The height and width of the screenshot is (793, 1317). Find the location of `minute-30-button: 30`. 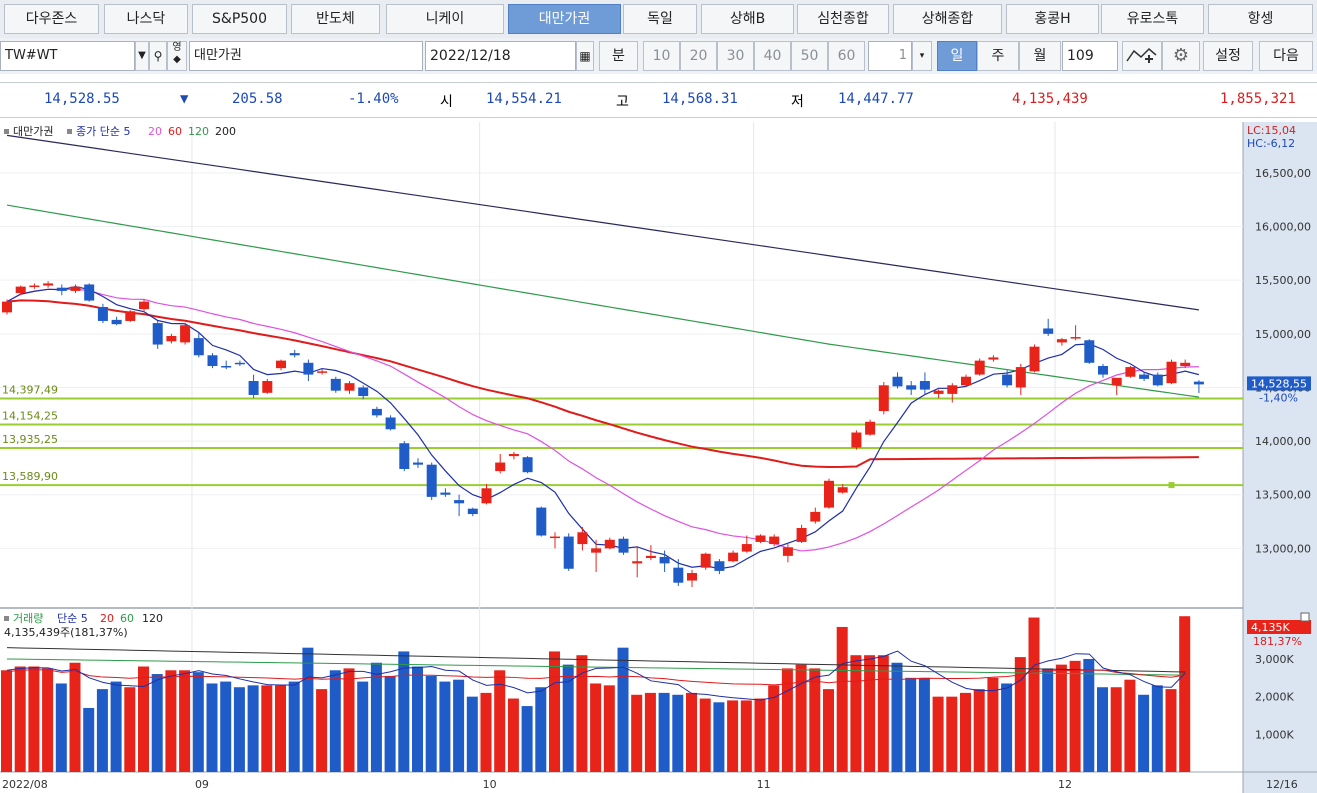

minute-30-button: 30 is located at coordinates (735, 56).